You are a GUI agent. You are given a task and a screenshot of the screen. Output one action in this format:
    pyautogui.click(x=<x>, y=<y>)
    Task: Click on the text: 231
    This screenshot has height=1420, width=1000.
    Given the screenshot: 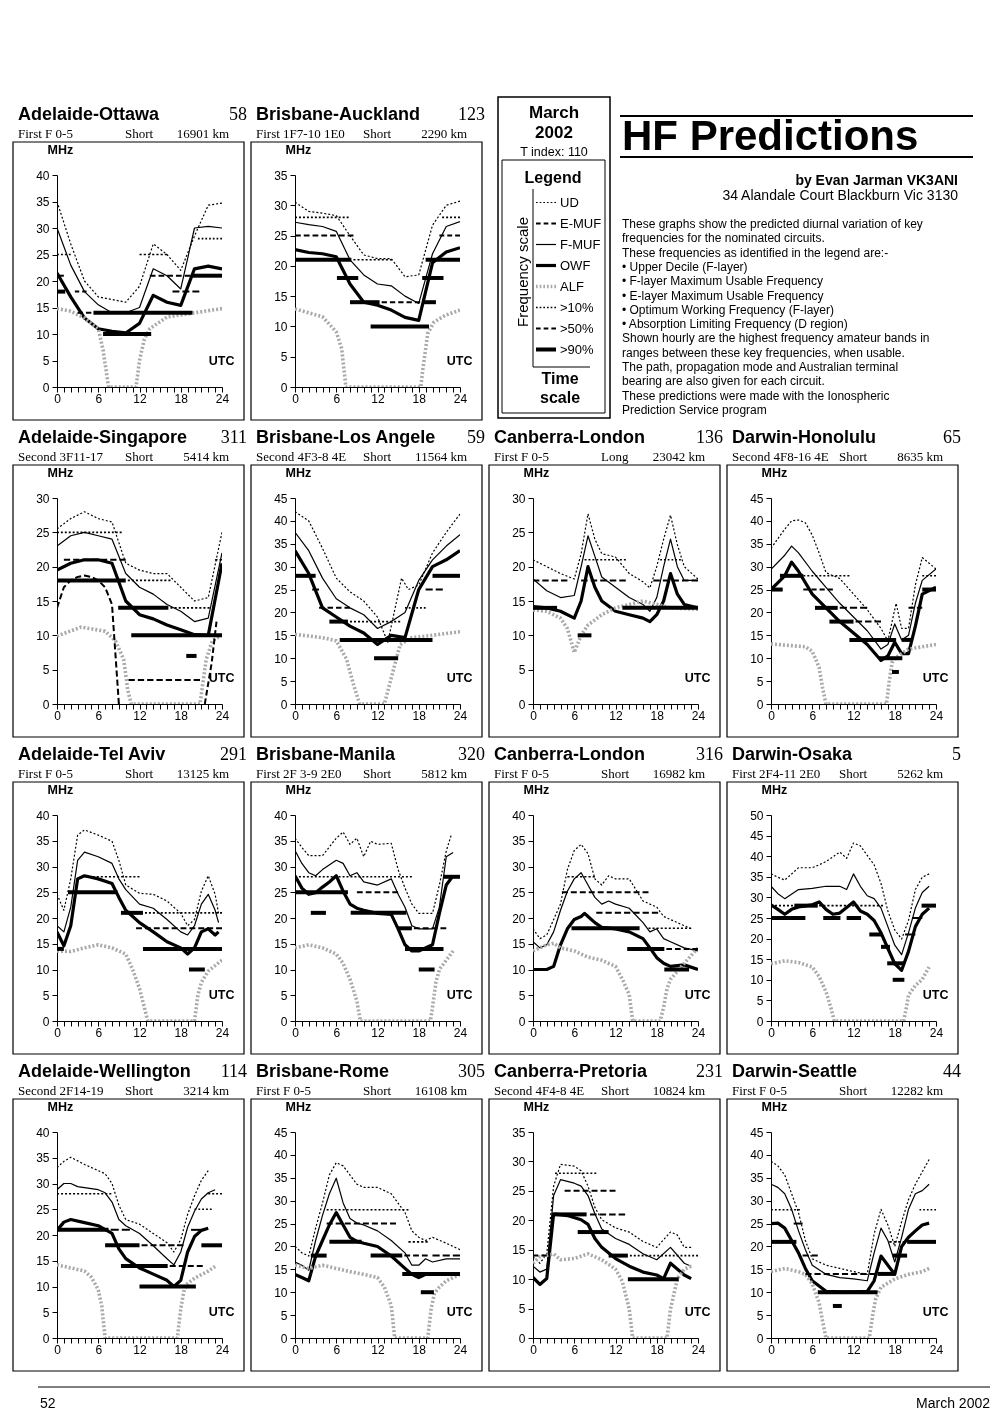 What is the action you would take?
    pyautogui.click(x=709, y=1071)
    